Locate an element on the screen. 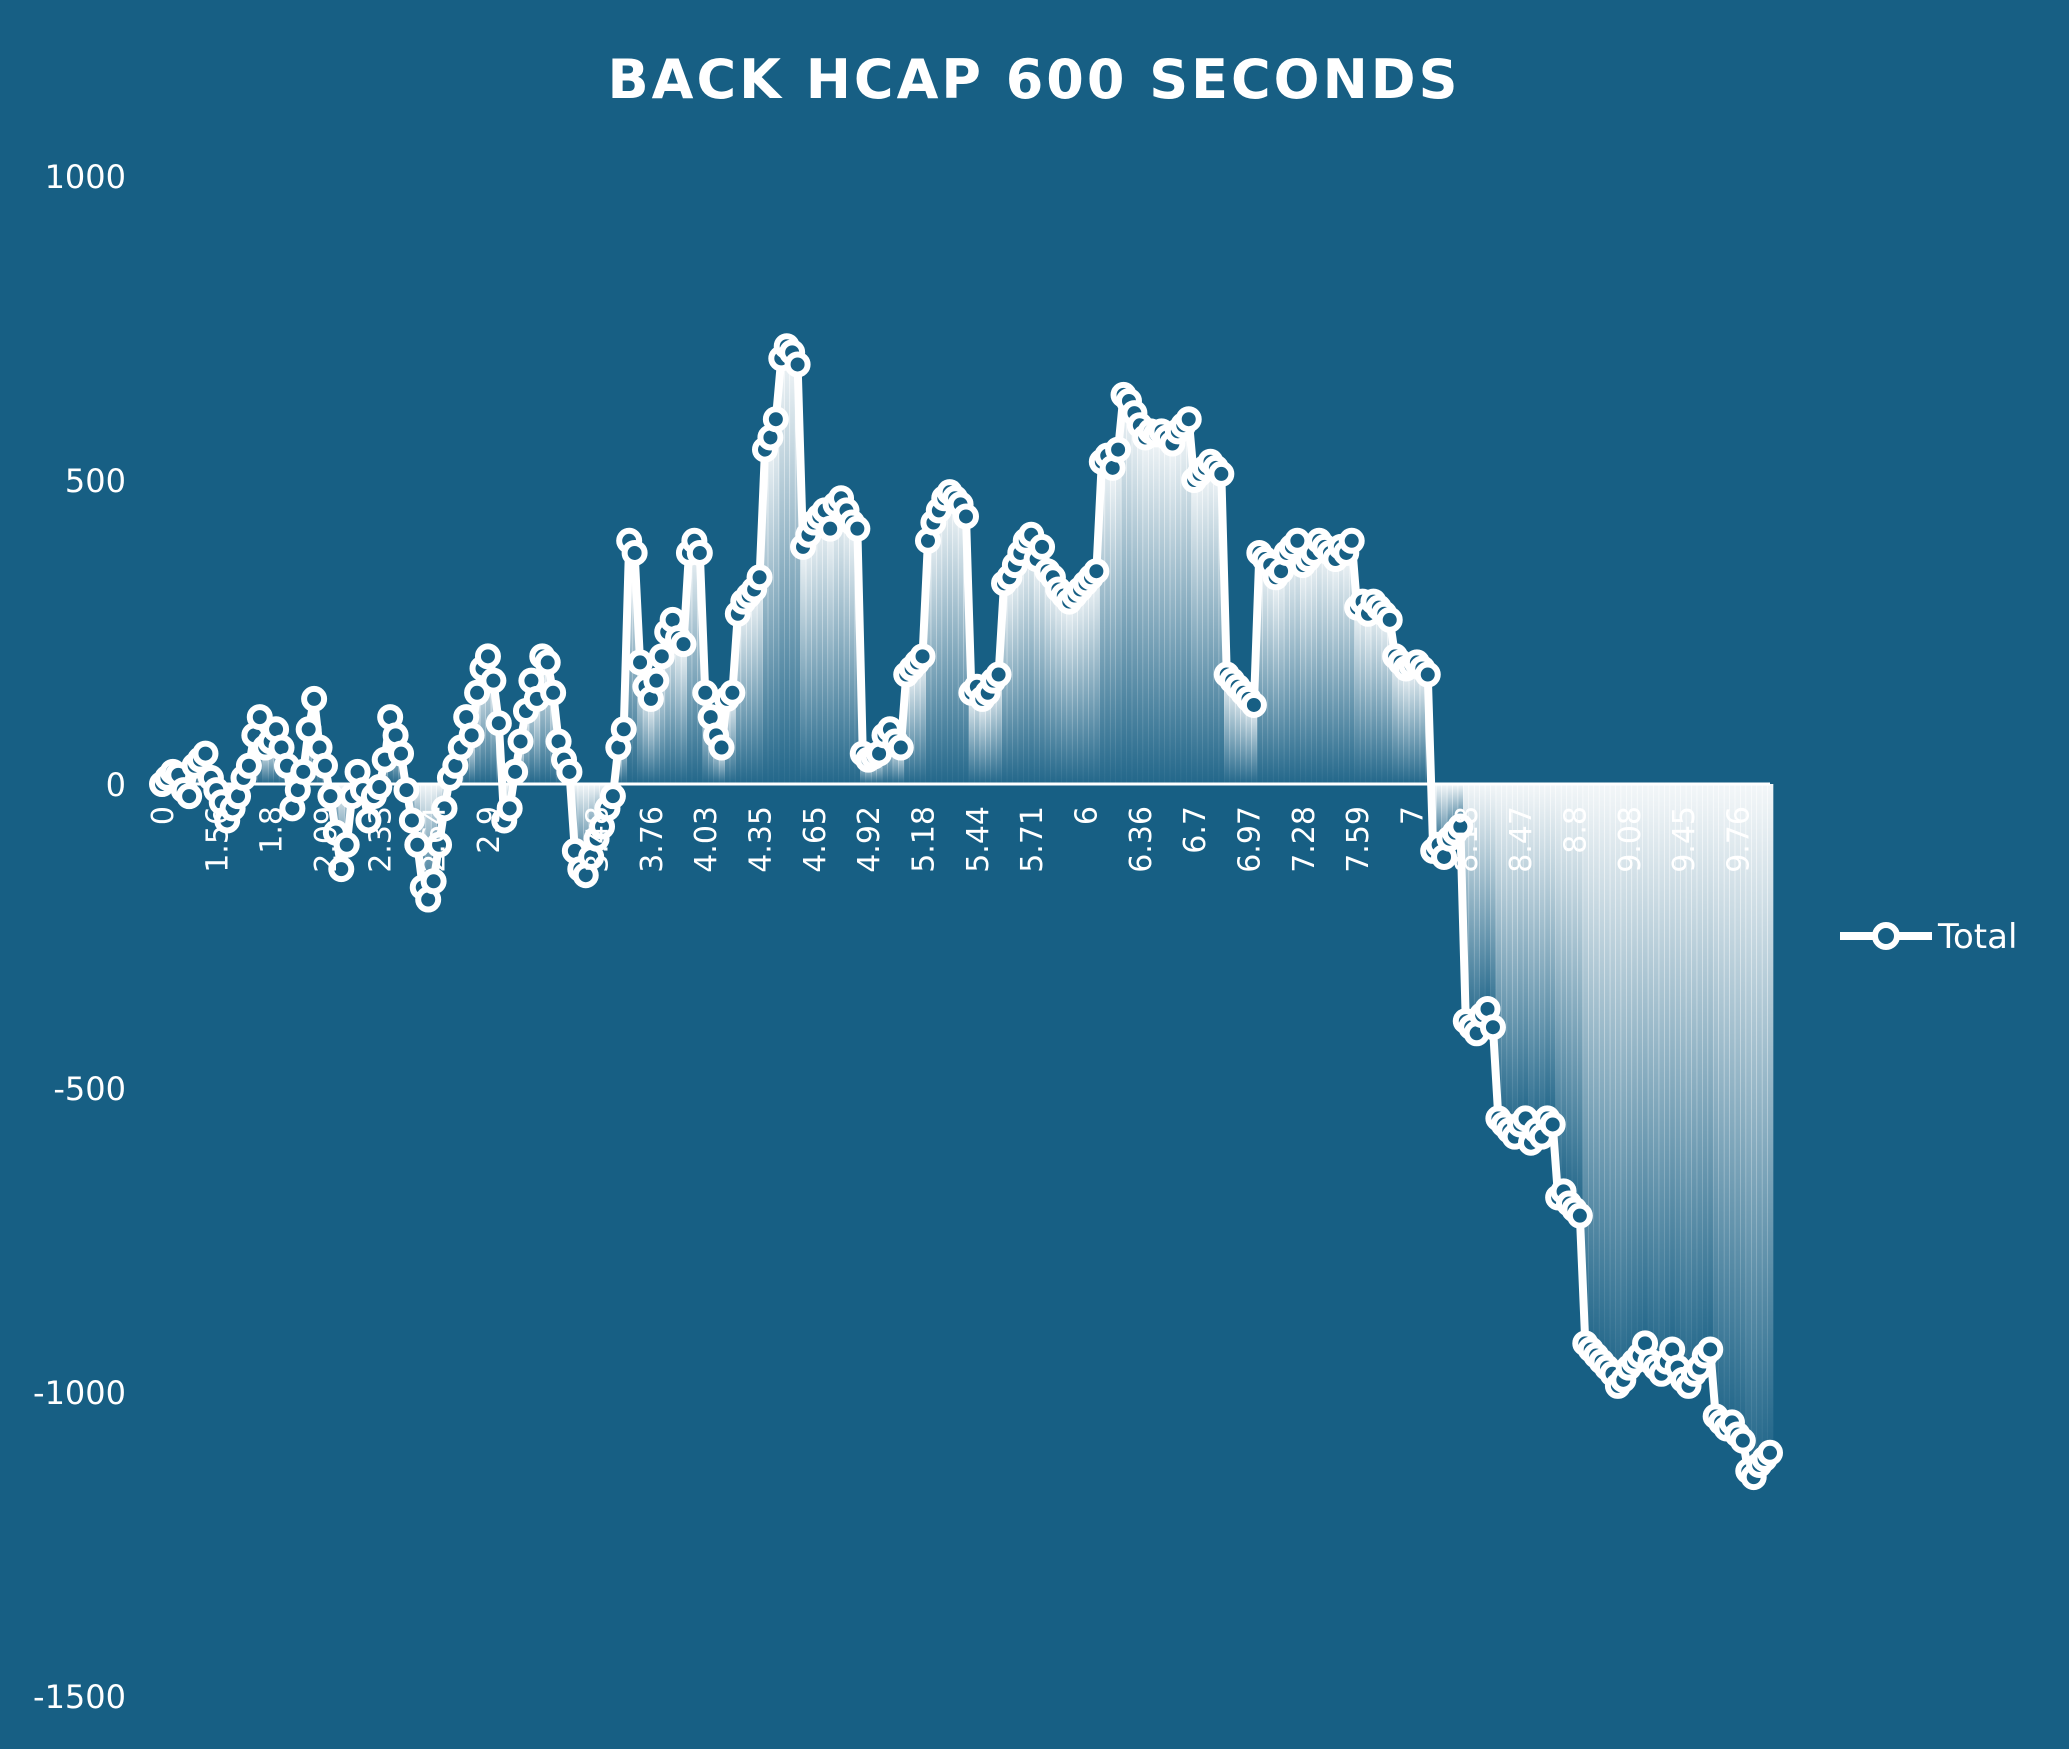  x-tick-label: 2.9 is located at coordinates (489, 830).